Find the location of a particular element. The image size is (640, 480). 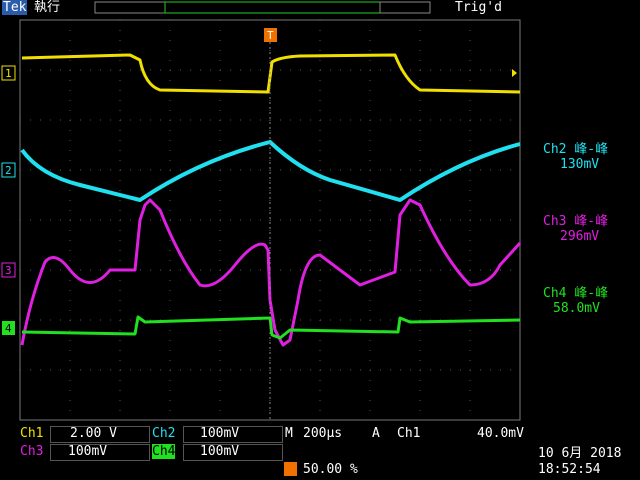

ch4-marker-bg is located at coordinates (8, 328).